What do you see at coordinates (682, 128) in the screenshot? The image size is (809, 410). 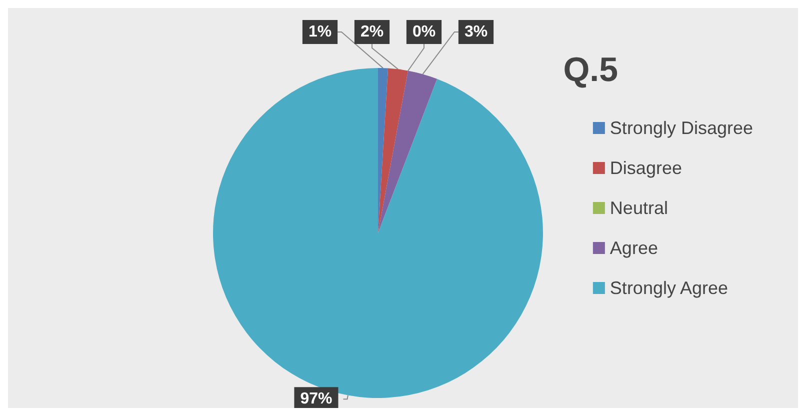 I see `legend-label: Strongly Disagree` at bounding box center [682, 128].